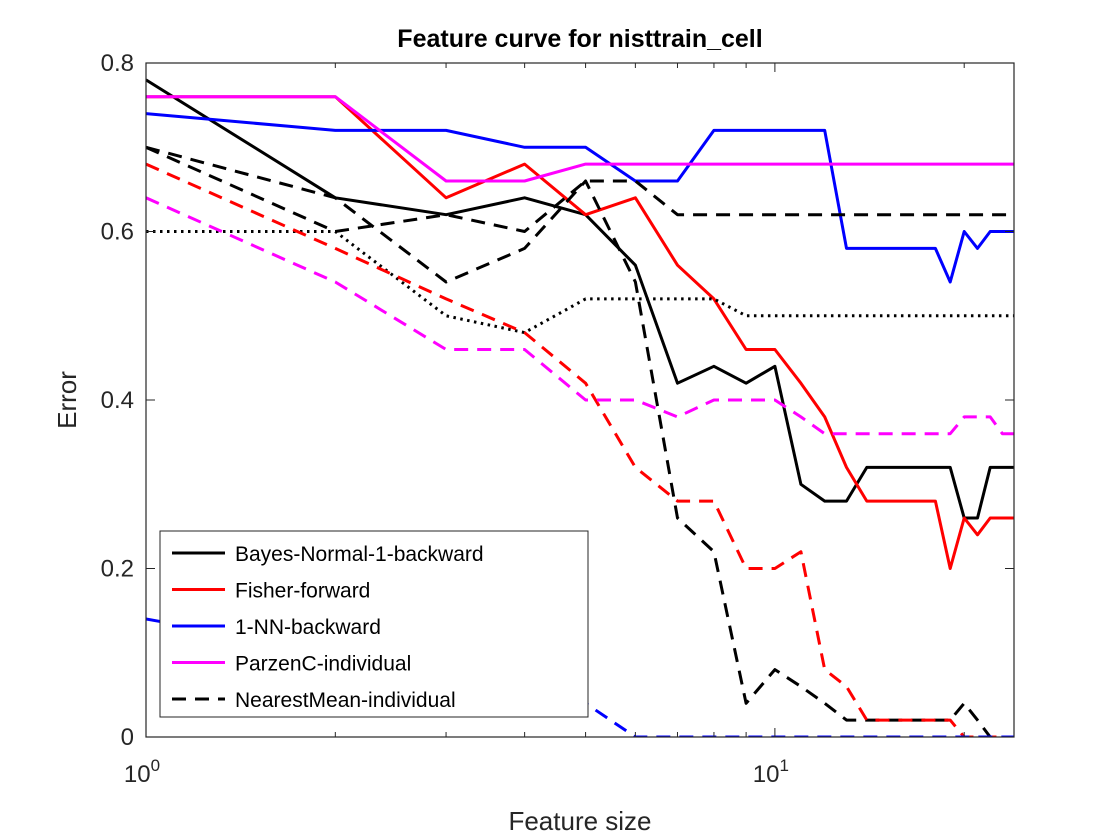 This screenshot has height=840, width=1120. I want to click on legend-label-bayes-normal-1-backward: Bayes-Normal-1-backward, so click(359, 554).